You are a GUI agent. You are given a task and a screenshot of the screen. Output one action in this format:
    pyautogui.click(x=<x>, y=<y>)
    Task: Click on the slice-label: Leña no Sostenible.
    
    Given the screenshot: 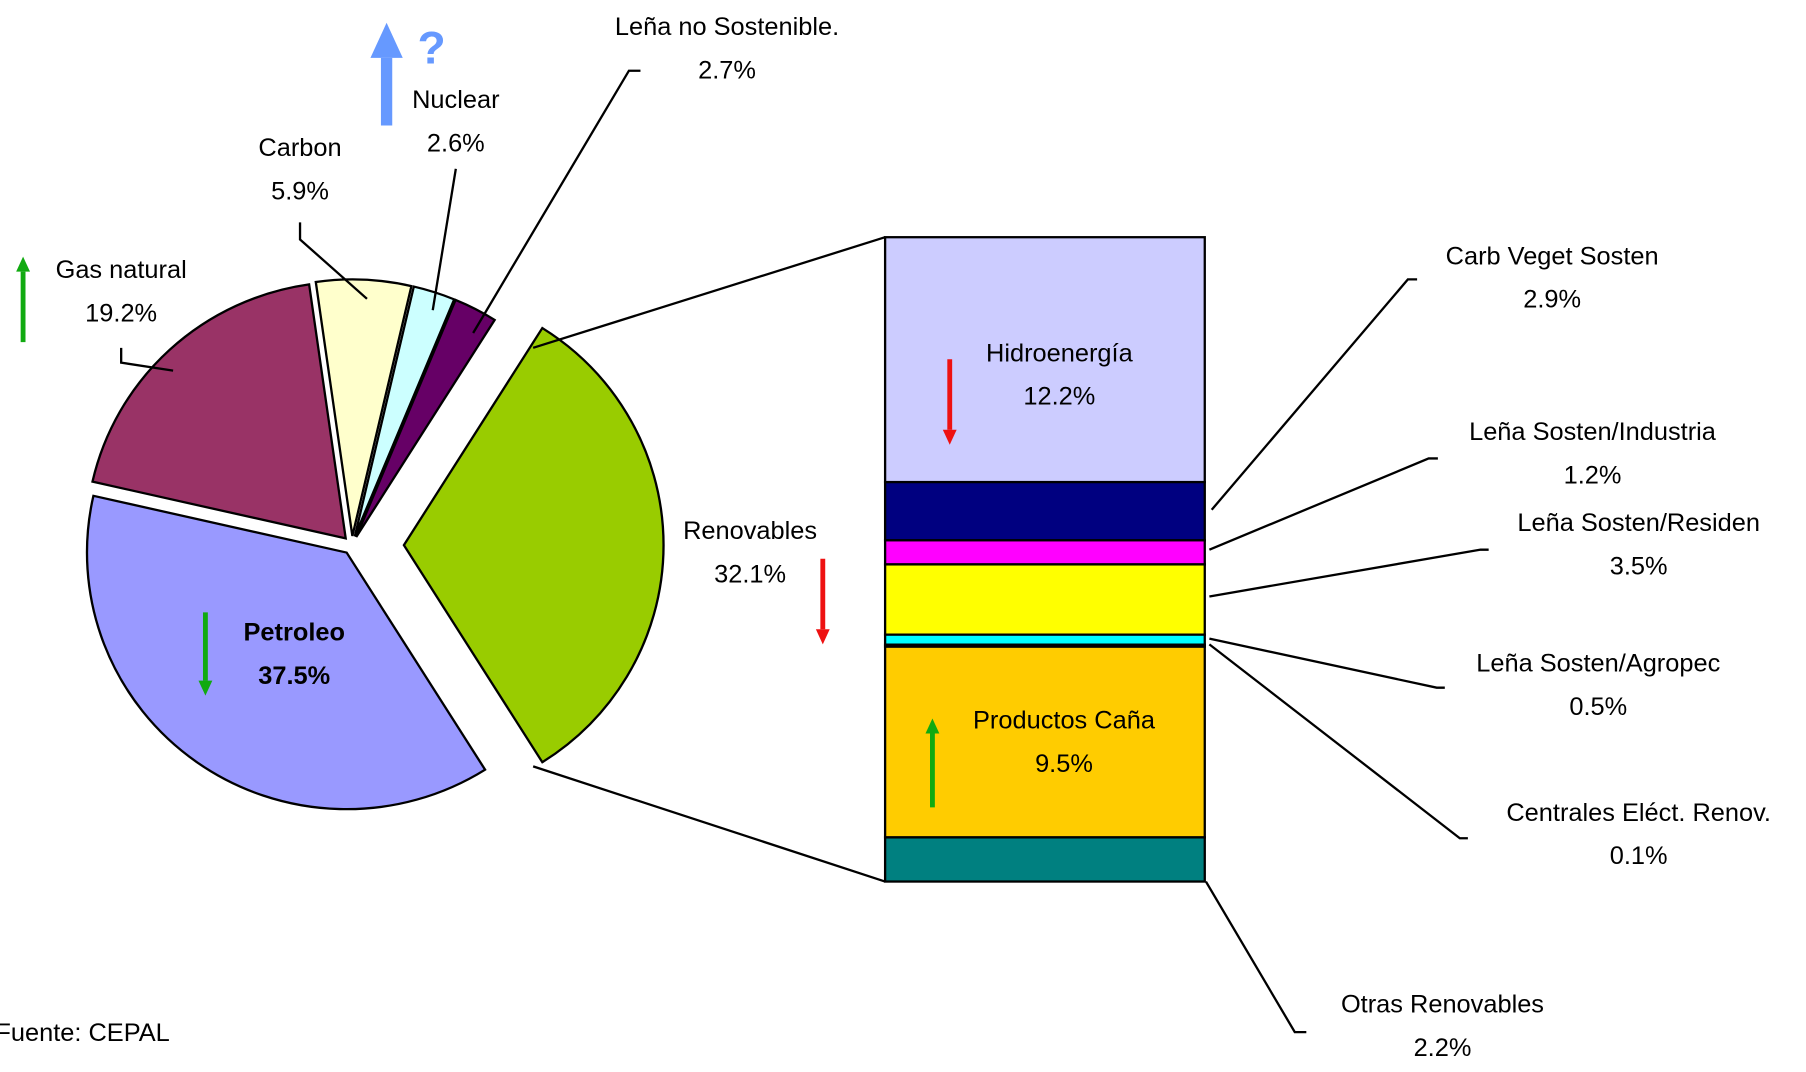 What is the action you would take?
    pyautogui.click(x=727, y=27)
    